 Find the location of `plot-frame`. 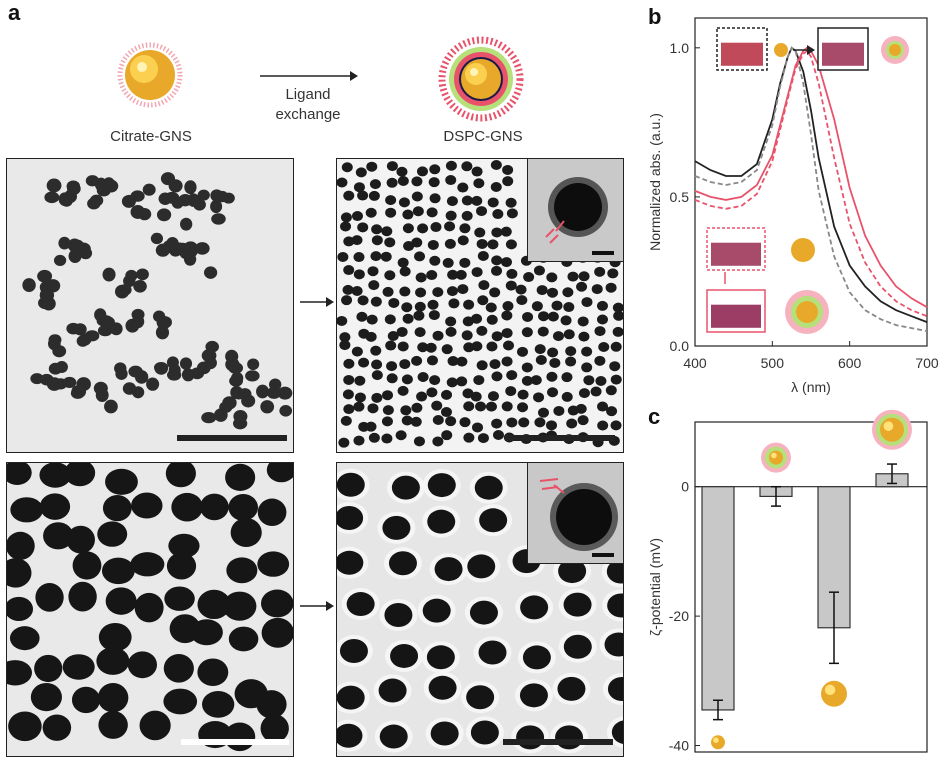

plot-frame is located at coordinates (811, 587).